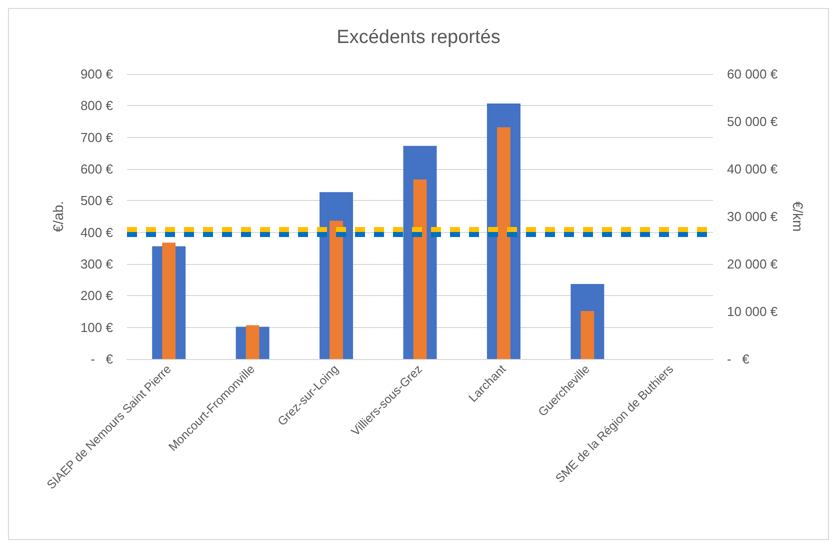 The image size is (837, 548). What do you see at coordinates (97, 296) in the screenshot?
I see `y-tick-label: 200 €` at bounding box center [97, 296].